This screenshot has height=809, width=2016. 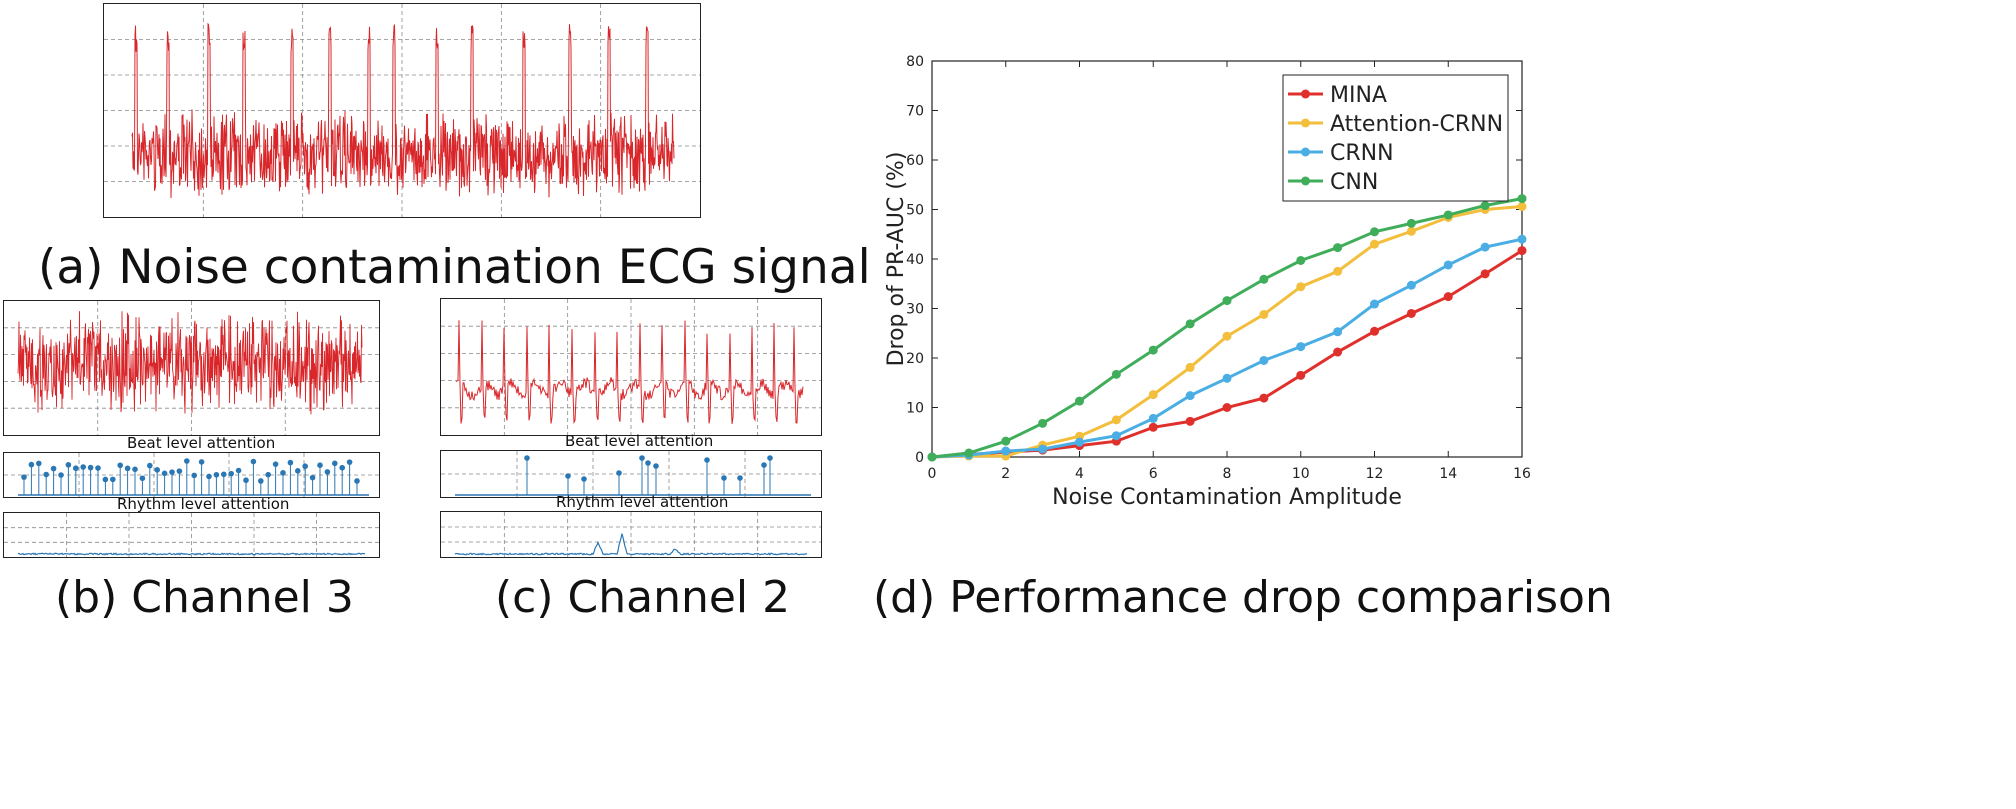 I want to click on y-tick-label: 30, so click(x=915, y=310).